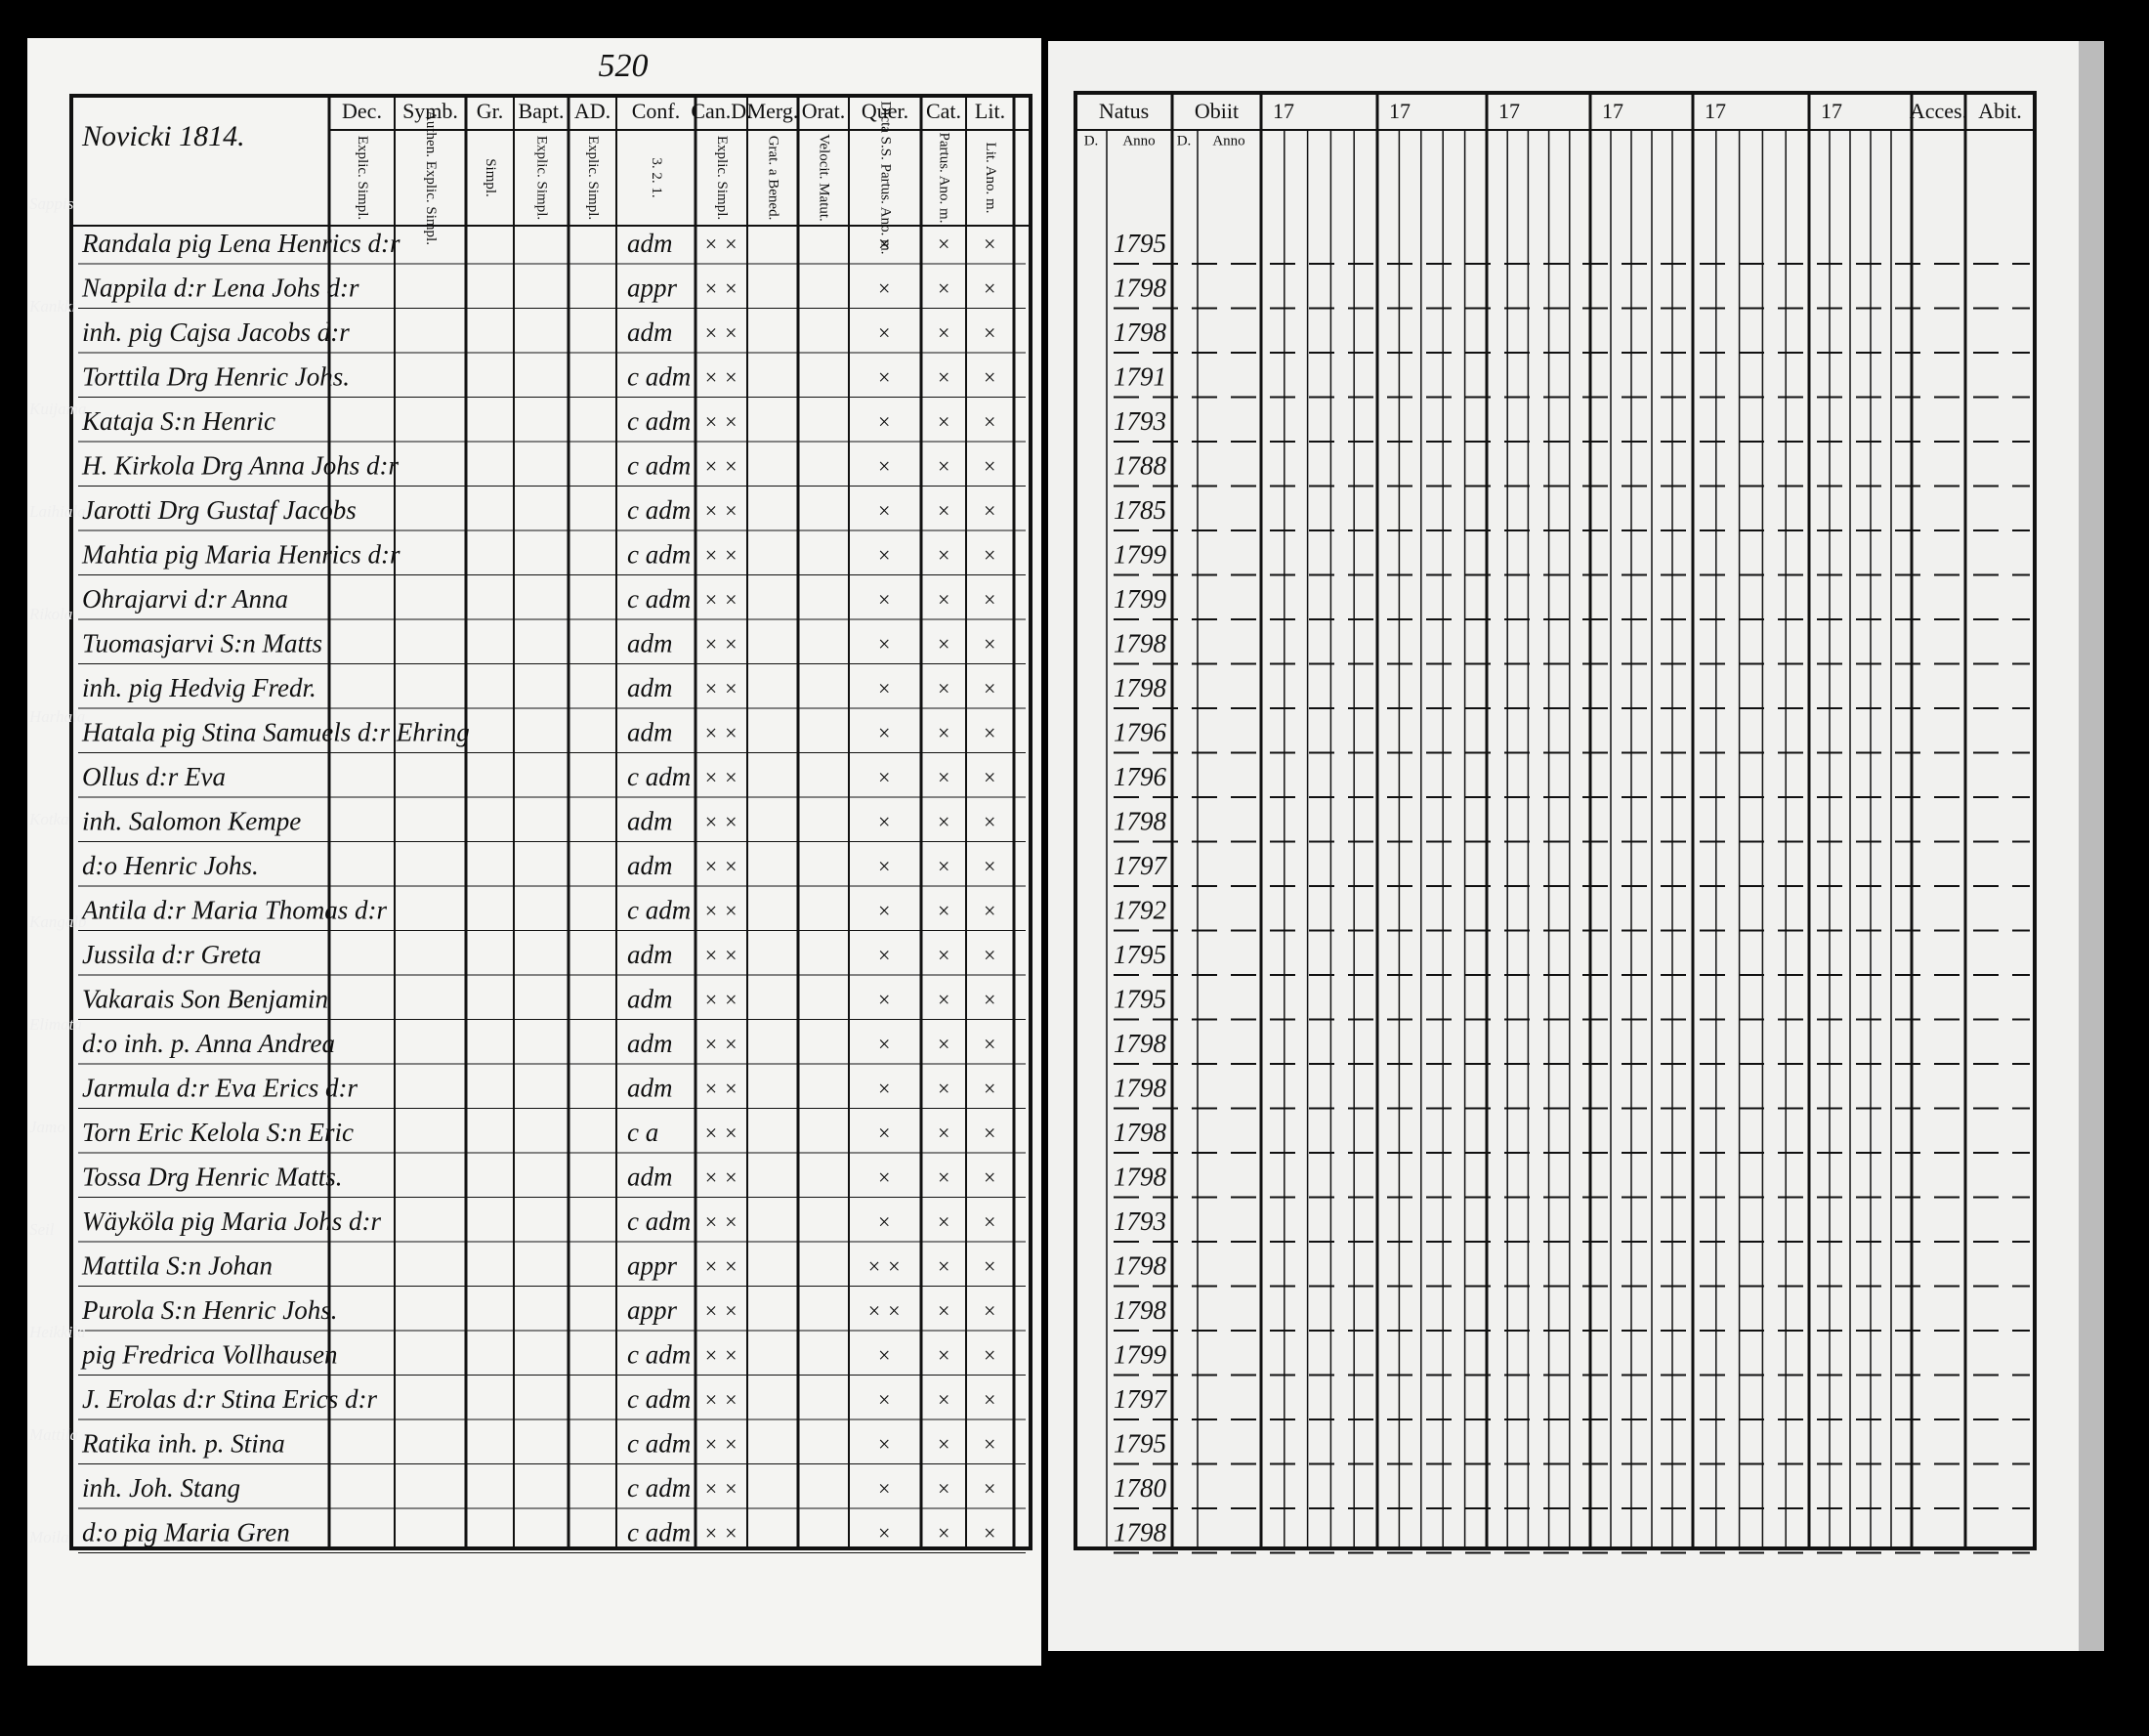 This screenshot has height=1736, width=2149. I want to click on entry-name: Antila d:r Maria Thomas d:r, so click(234, 910).